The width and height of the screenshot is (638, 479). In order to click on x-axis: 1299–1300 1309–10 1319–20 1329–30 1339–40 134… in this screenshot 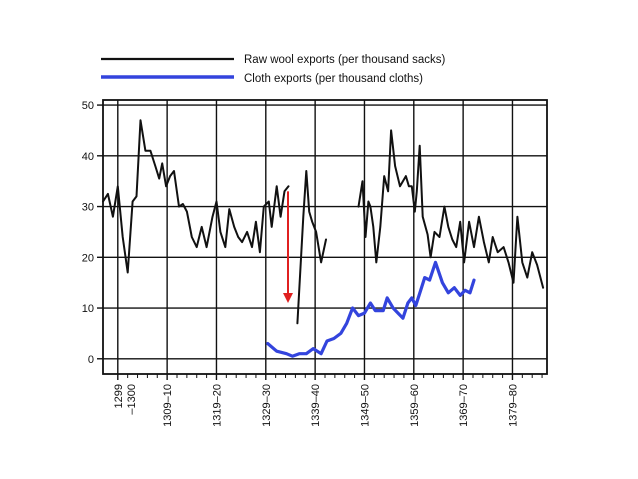, I will do `click(328, 400)`.